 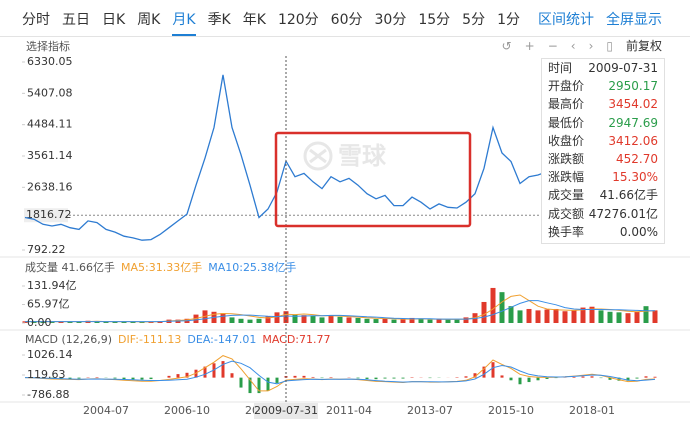 What do you see at coordinates (254, 20) in the screenshot?
I see `period-tab: 年K` at bounding box center [254, 20].